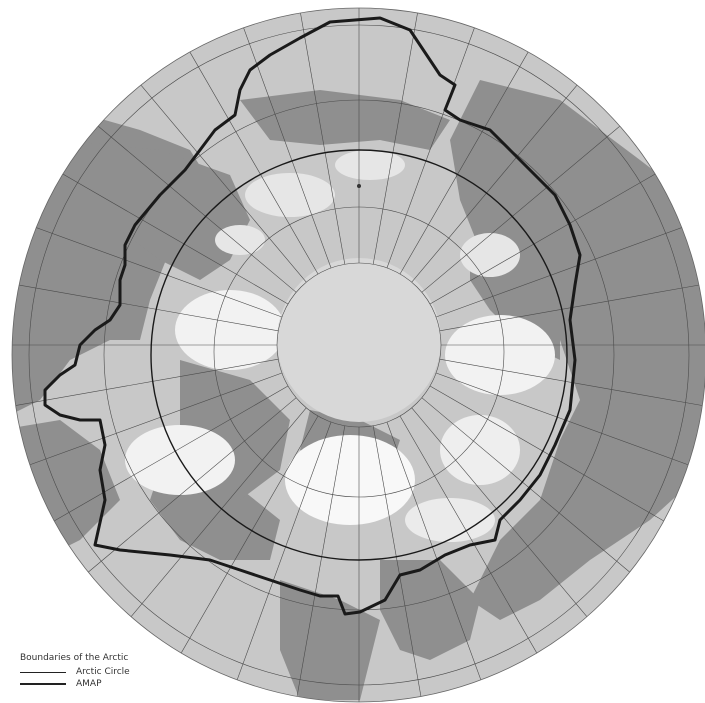  I want to click on north-pole-marker, so click(359, 186).